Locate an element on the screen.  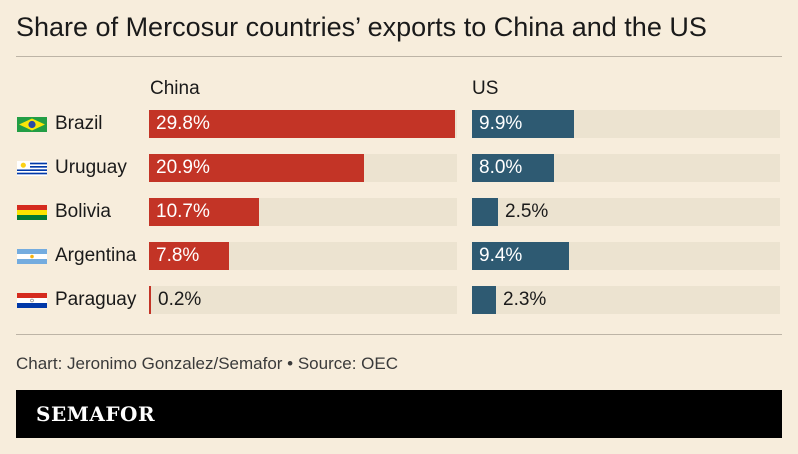
china-value-label: 0.2% is located at coordinates (180, 299).